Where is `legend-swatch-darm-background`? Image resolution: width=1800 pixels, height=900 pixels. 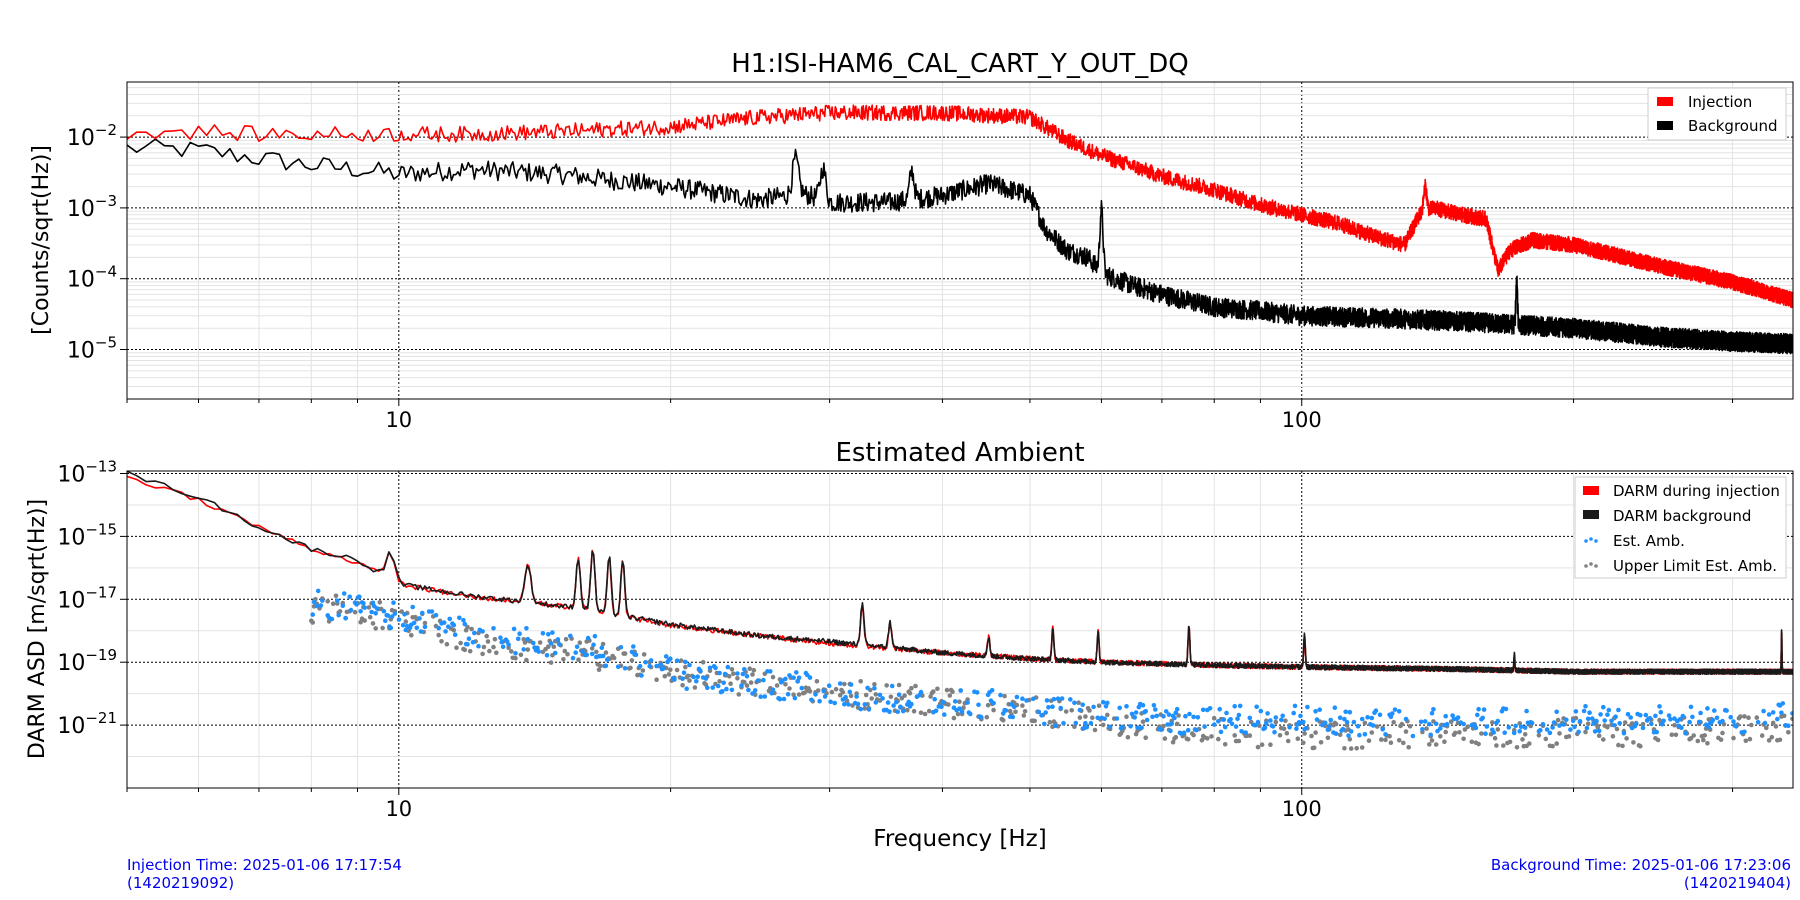
legend-swatch-darm-background is located at coordinates (1591, 514).